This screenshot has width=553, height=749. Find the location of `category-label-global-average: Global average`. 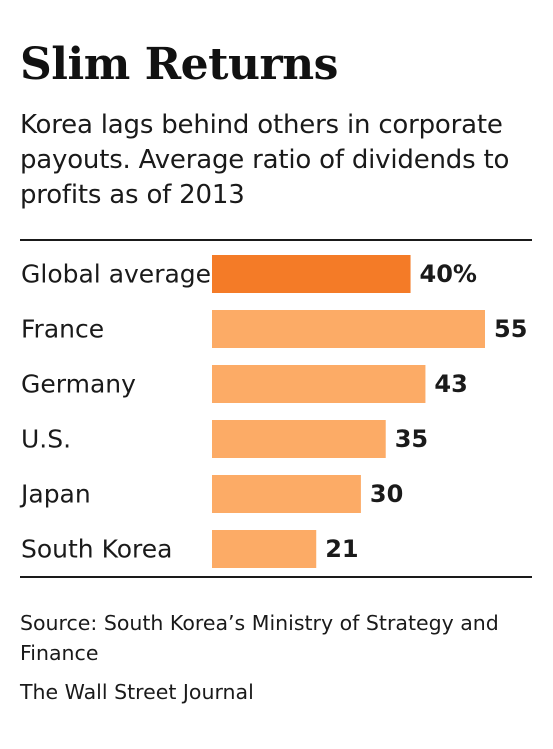

category-label-global-average: Global average is located at coordinates (116, 274).